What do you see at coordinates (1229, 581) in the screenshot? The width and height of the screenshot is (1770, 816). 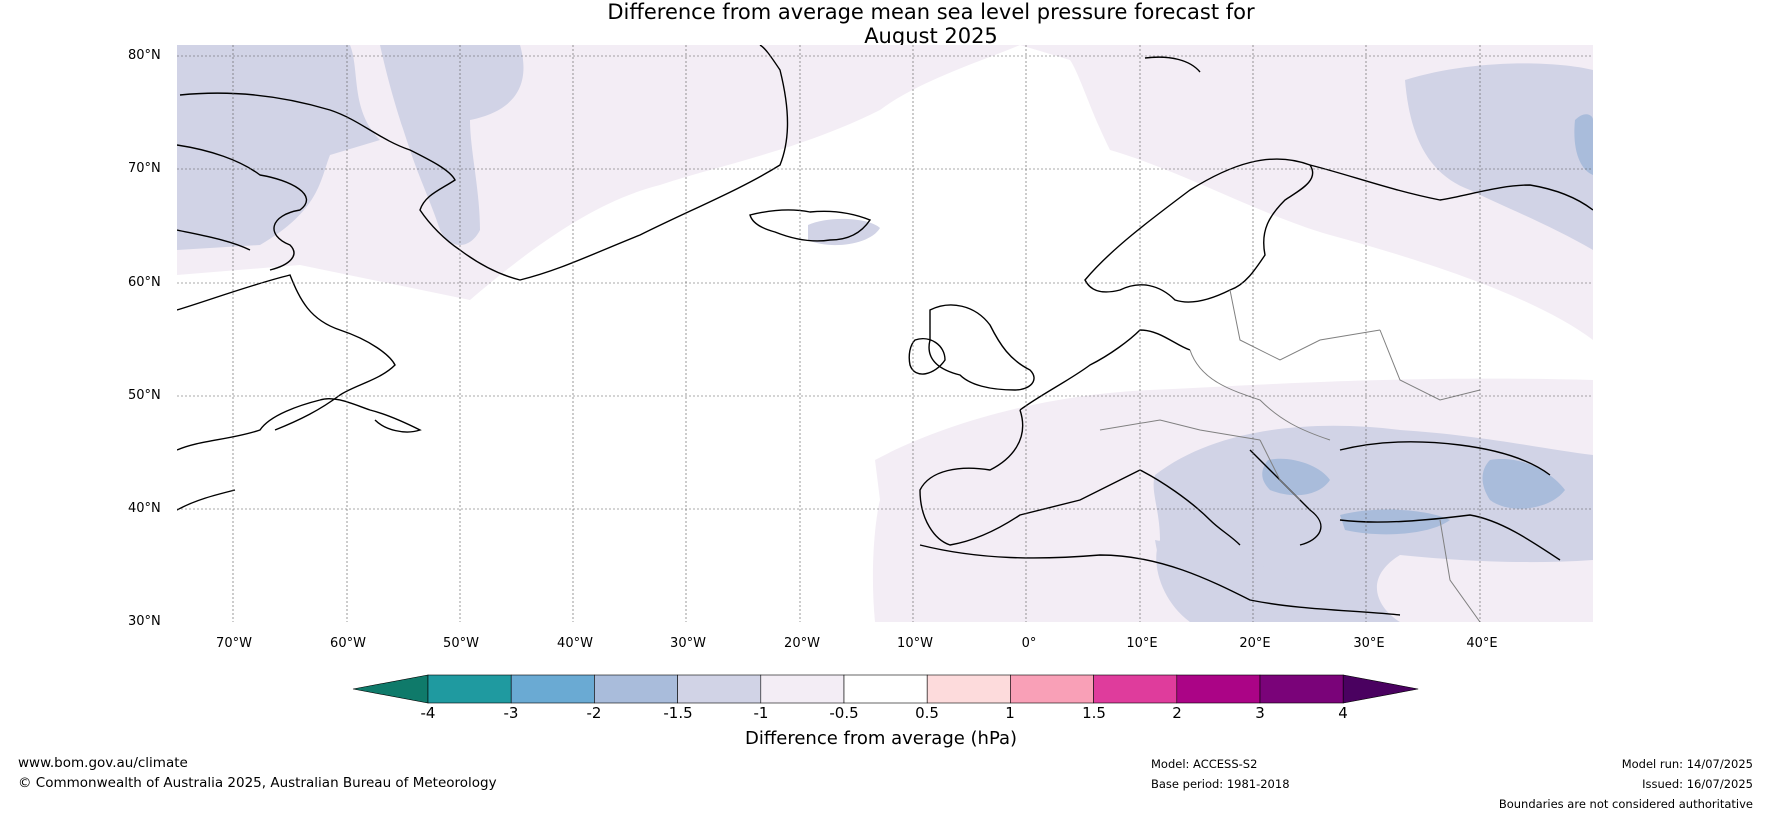 I see `band-ionian` at bounding box center [1229, 581].